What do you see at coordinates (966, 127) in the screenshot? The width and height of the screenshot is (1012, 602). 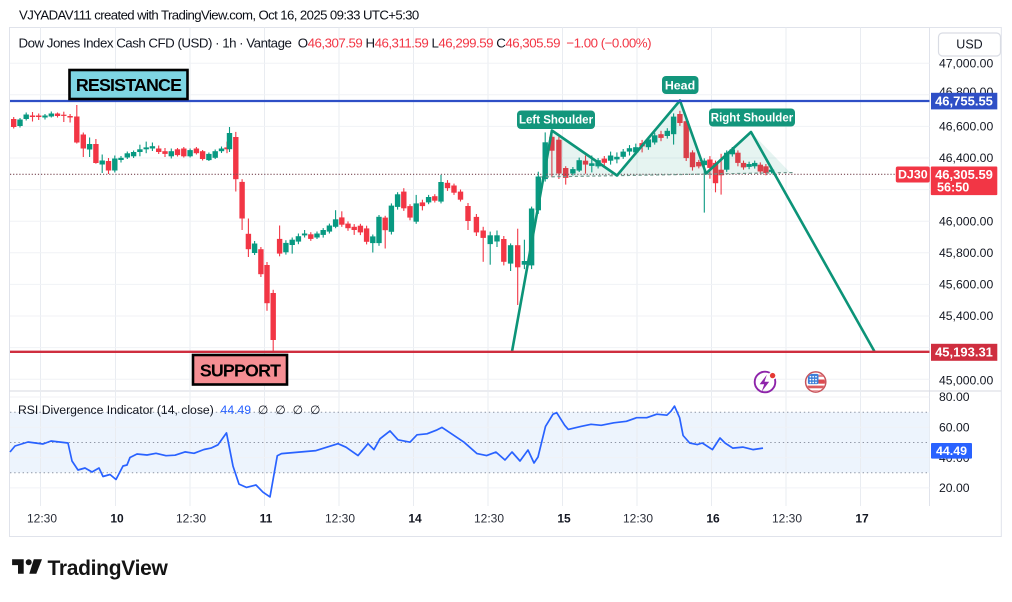 I see `svg-text: 46,600.00` at bounding box center [966, 127].